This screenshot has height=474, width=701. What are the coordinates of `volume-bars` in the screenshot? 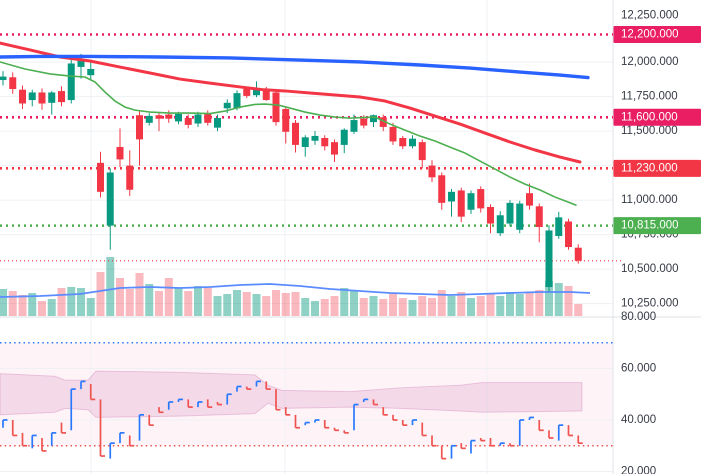 It's located at (291, 286).